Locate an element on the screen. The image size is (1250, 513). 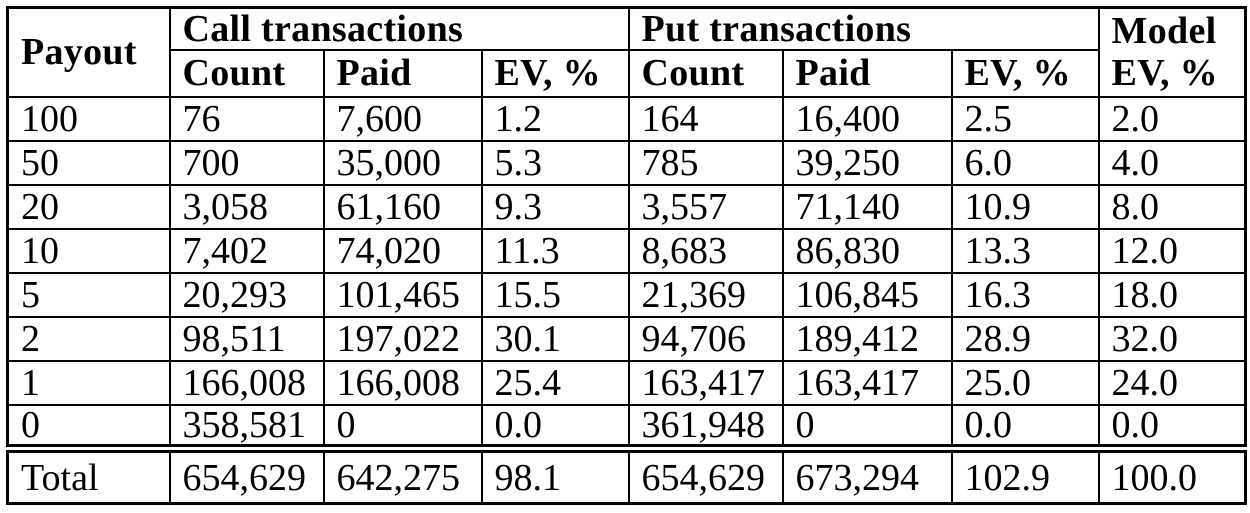
total-put-ev-cell: 102.9 is located at coordinates (1025, 474).